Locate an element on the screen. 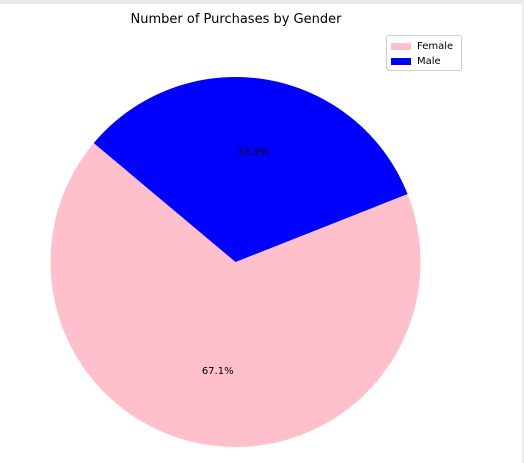 The height and width of the screenshot is (463, 524). legend-swatch-female is located at coordinates (401, 46).